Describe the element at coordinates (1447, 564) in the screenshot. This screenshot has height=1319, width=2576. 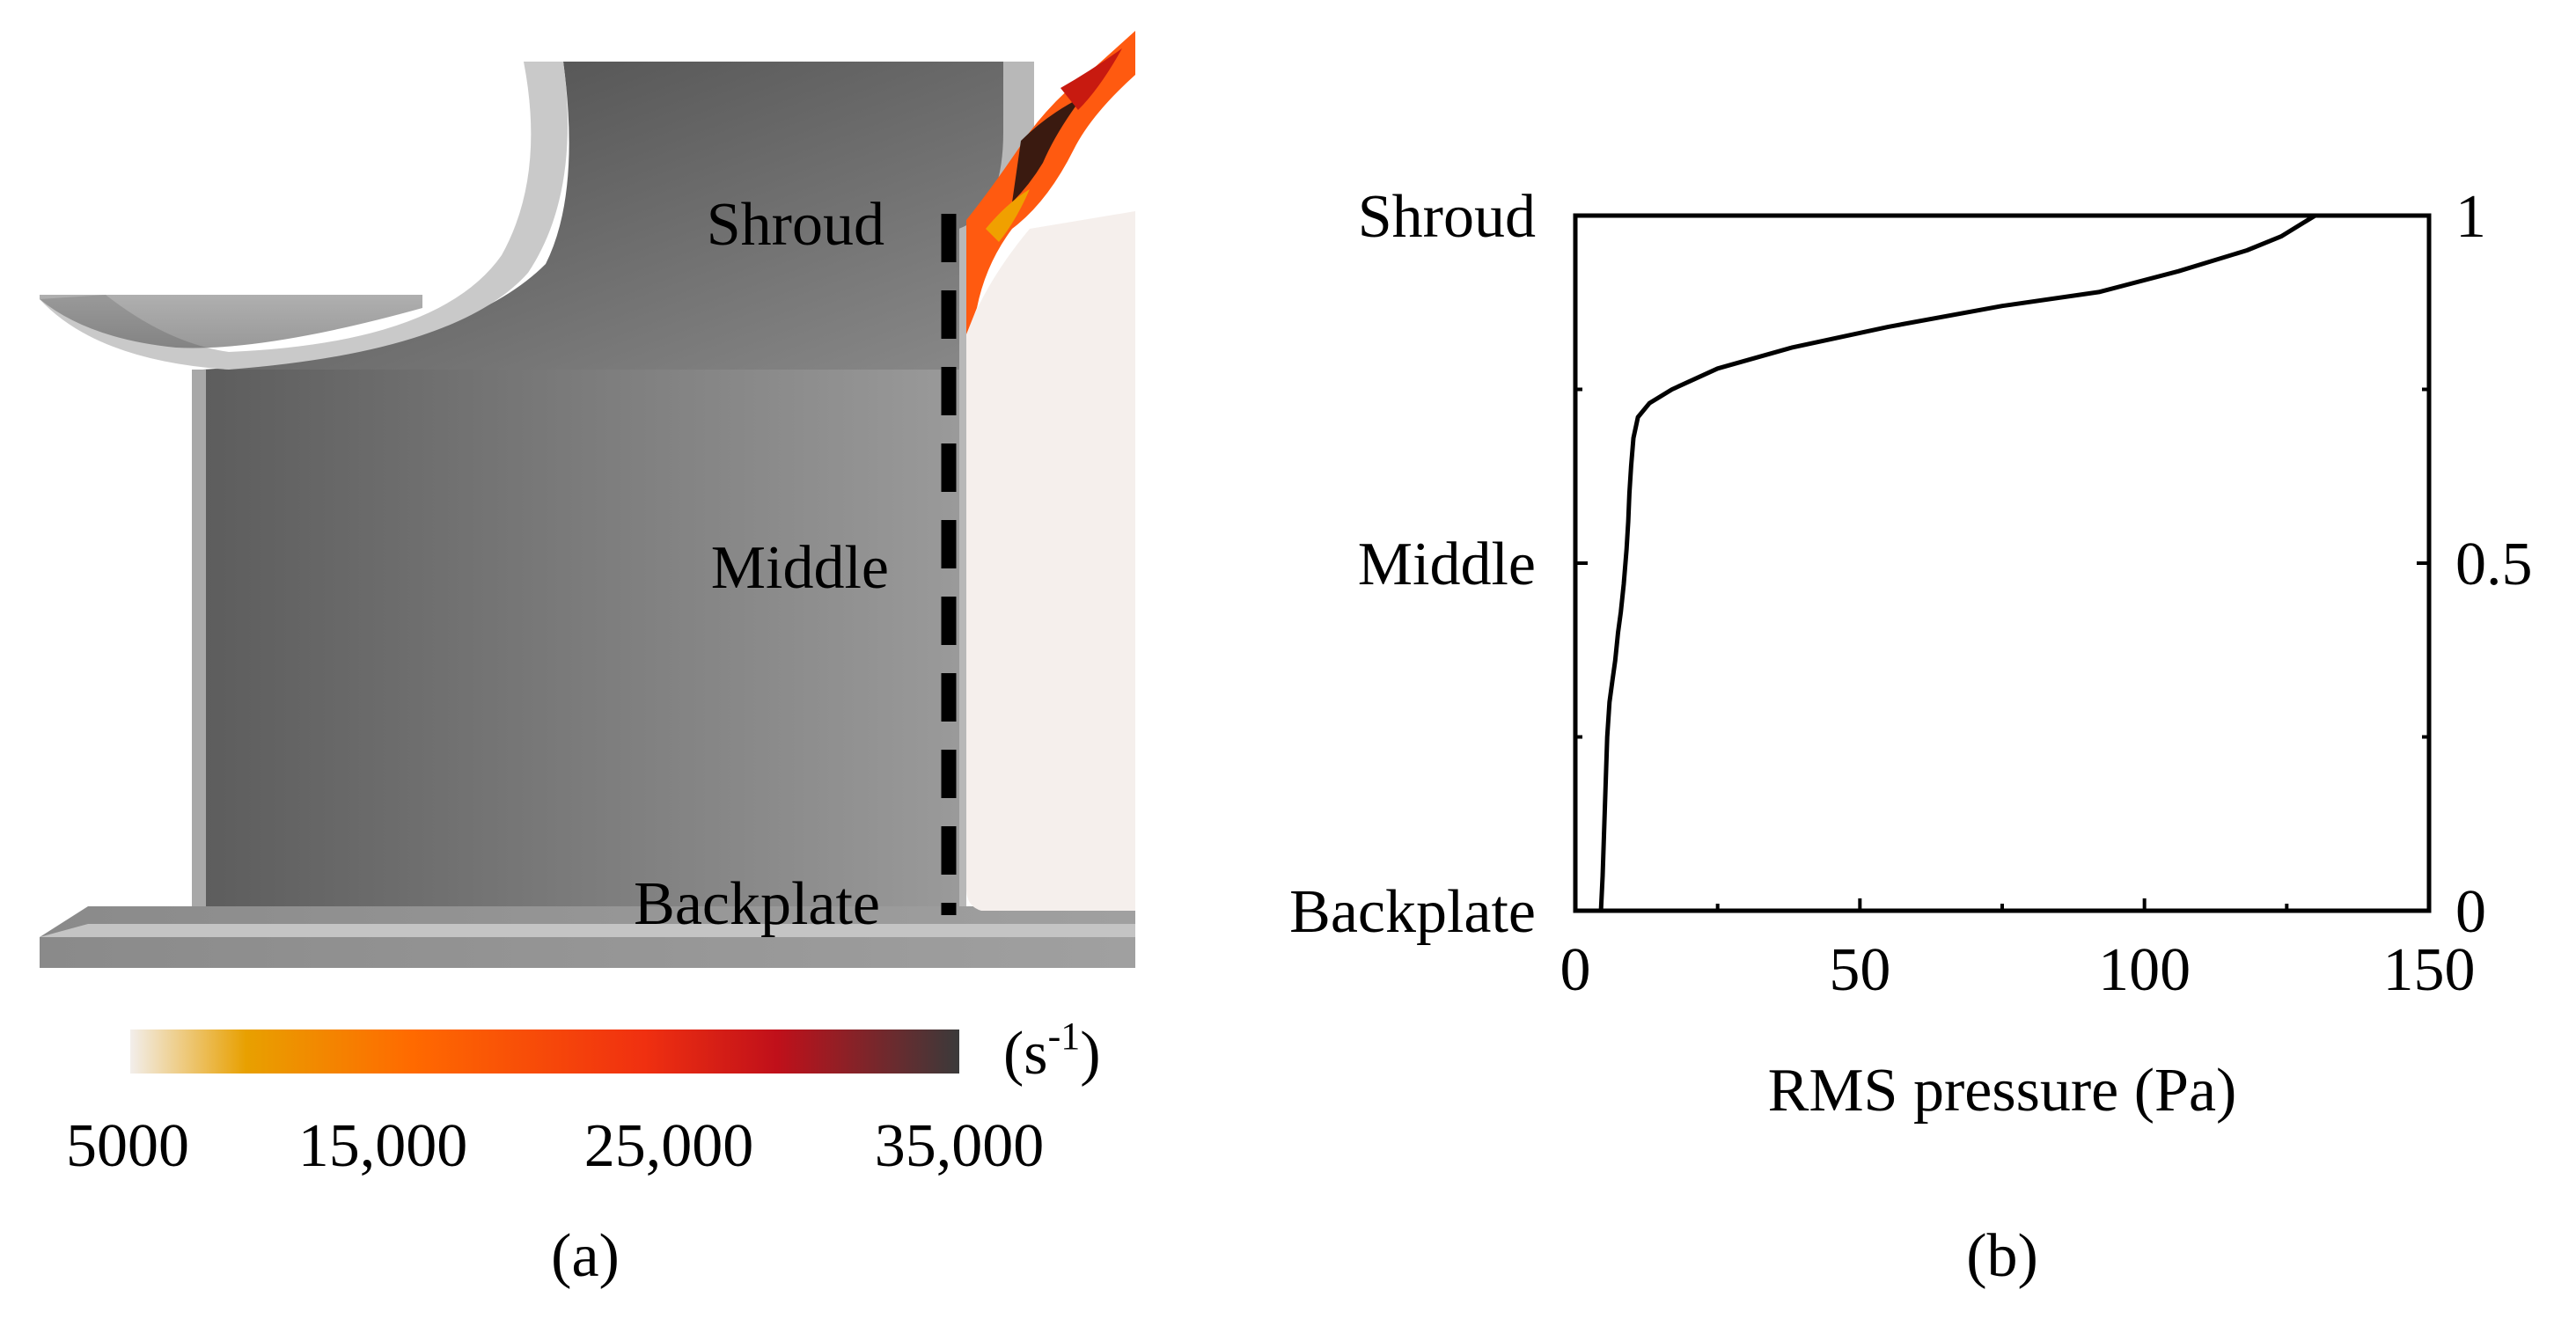
I see `y-tick-label-left: Middle` at that location.